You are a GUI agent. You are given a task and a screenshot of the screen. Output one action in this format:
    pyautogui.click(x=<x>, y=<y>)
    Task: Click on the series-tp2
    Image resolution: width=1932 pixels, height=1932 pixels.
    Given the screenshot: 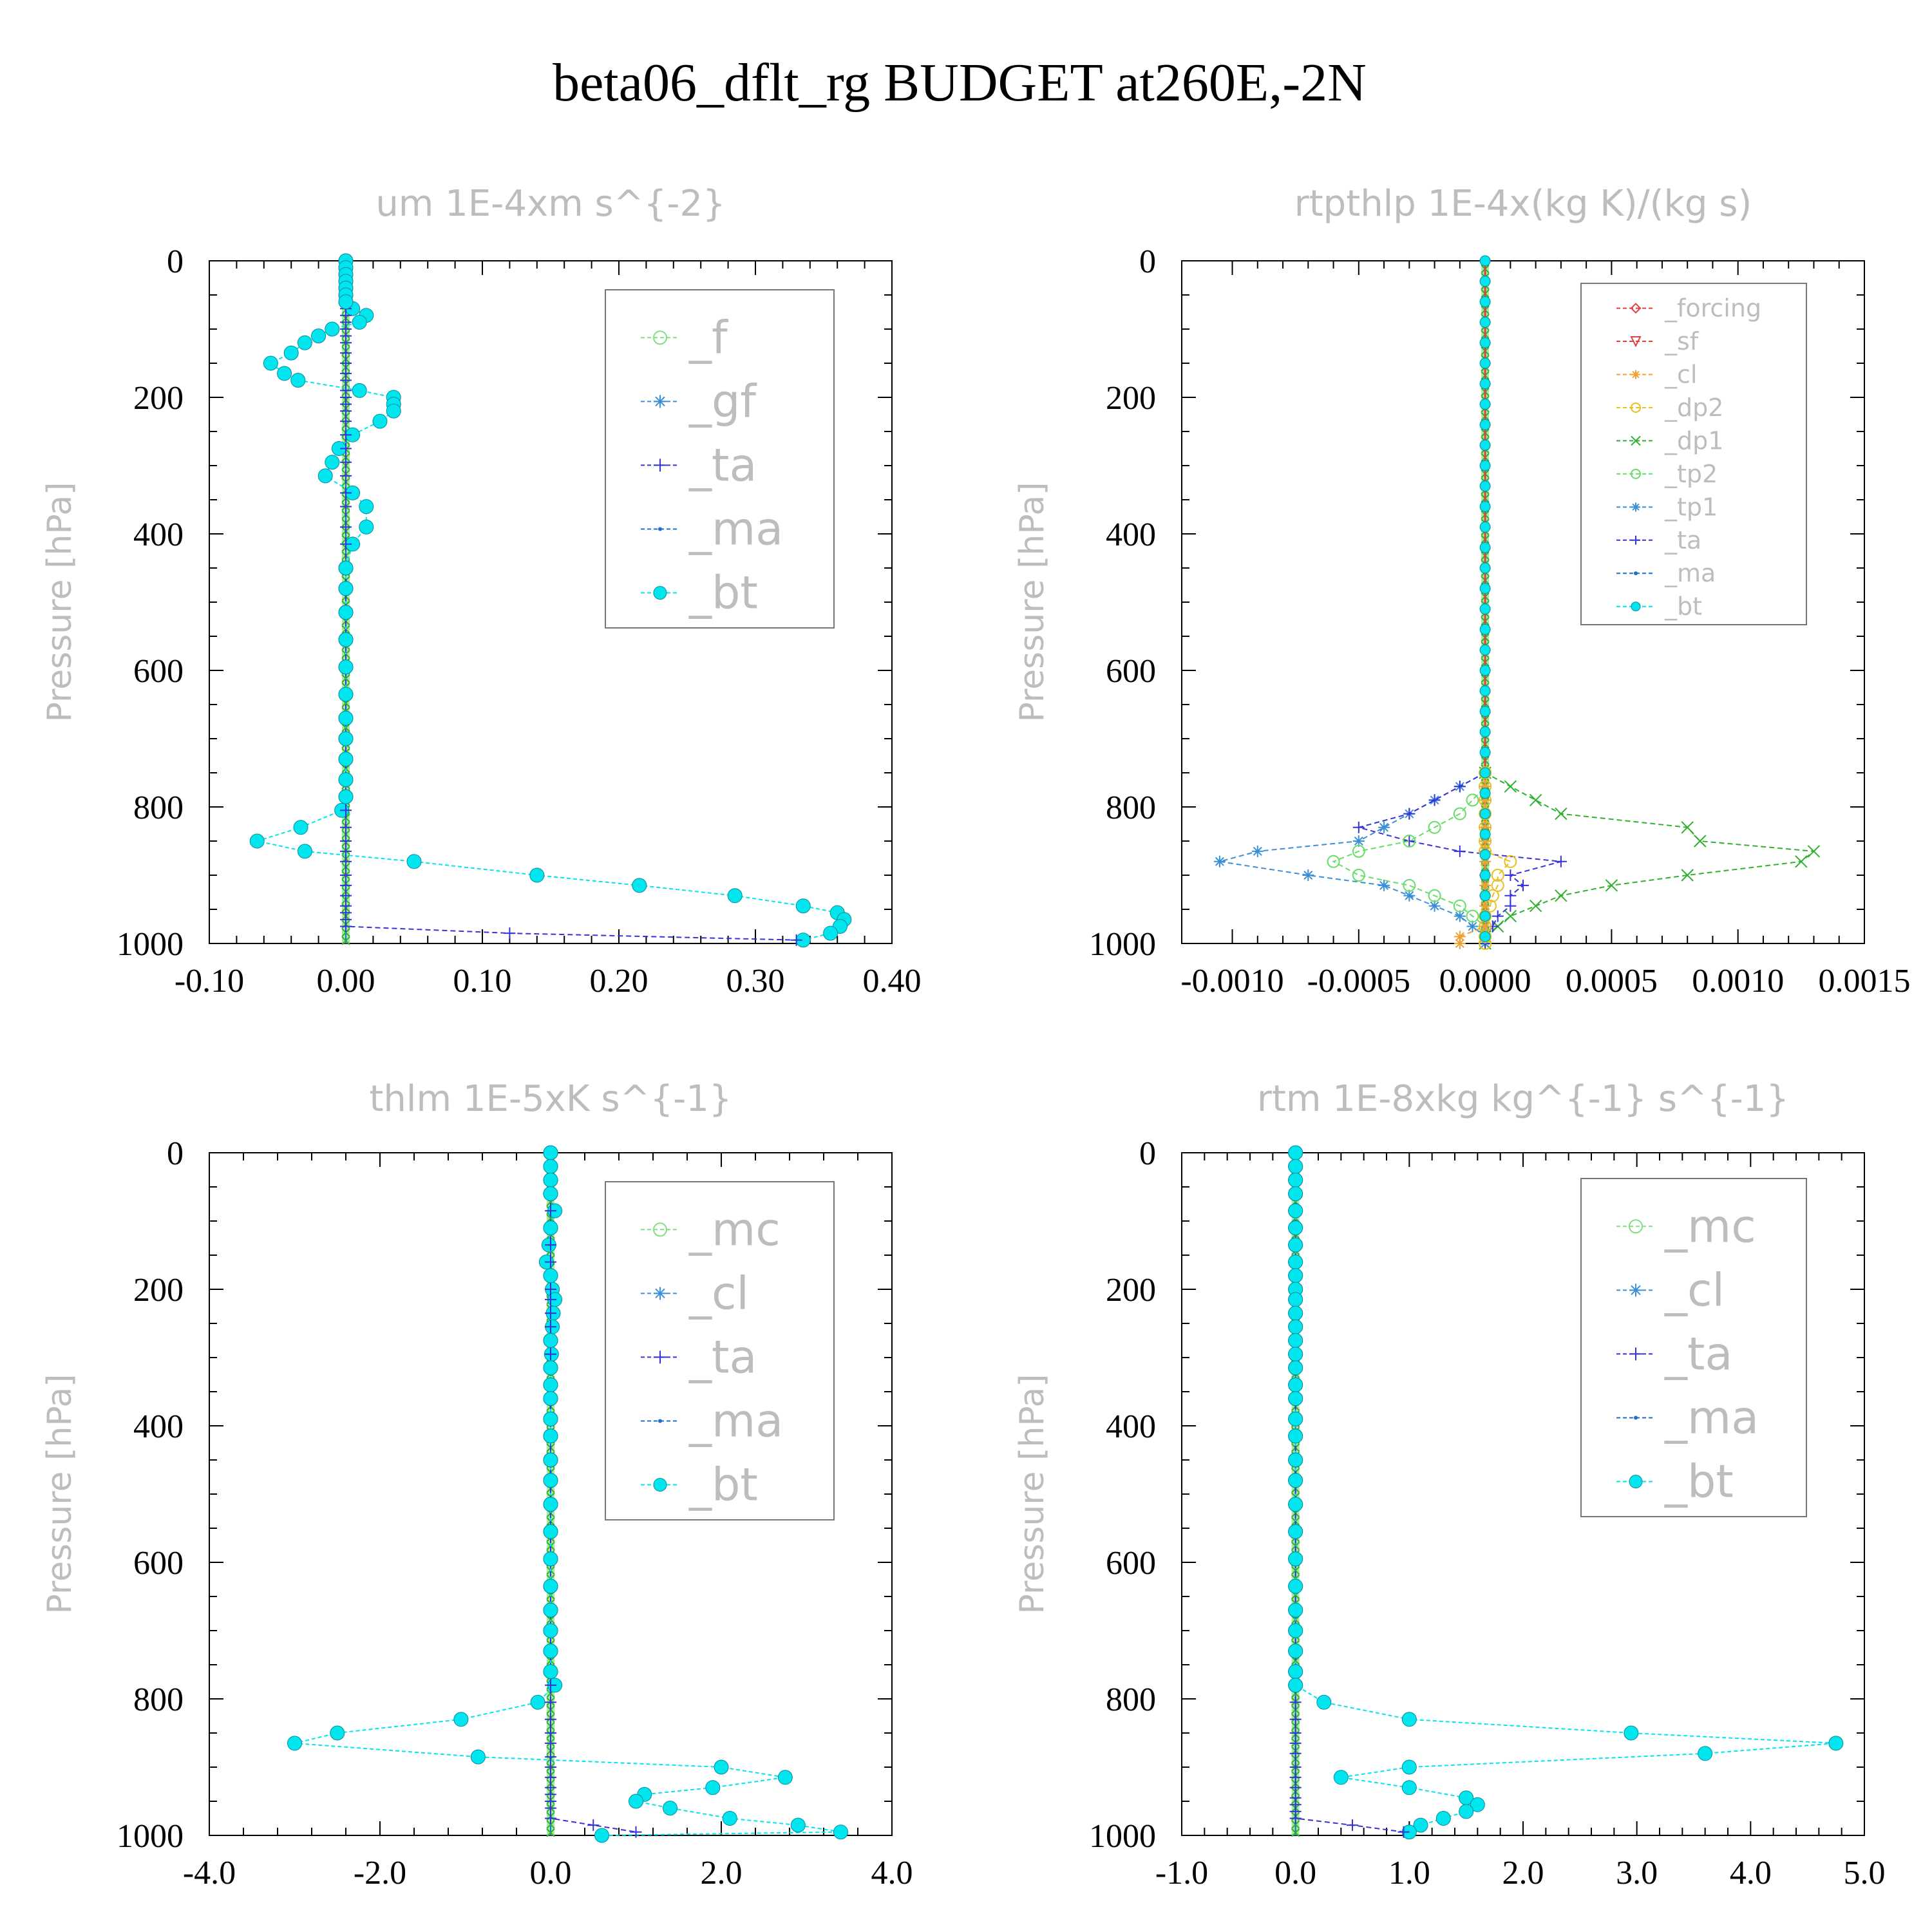 What is the action you would take?
    pyautogui.click(x=1409, y=858)
    